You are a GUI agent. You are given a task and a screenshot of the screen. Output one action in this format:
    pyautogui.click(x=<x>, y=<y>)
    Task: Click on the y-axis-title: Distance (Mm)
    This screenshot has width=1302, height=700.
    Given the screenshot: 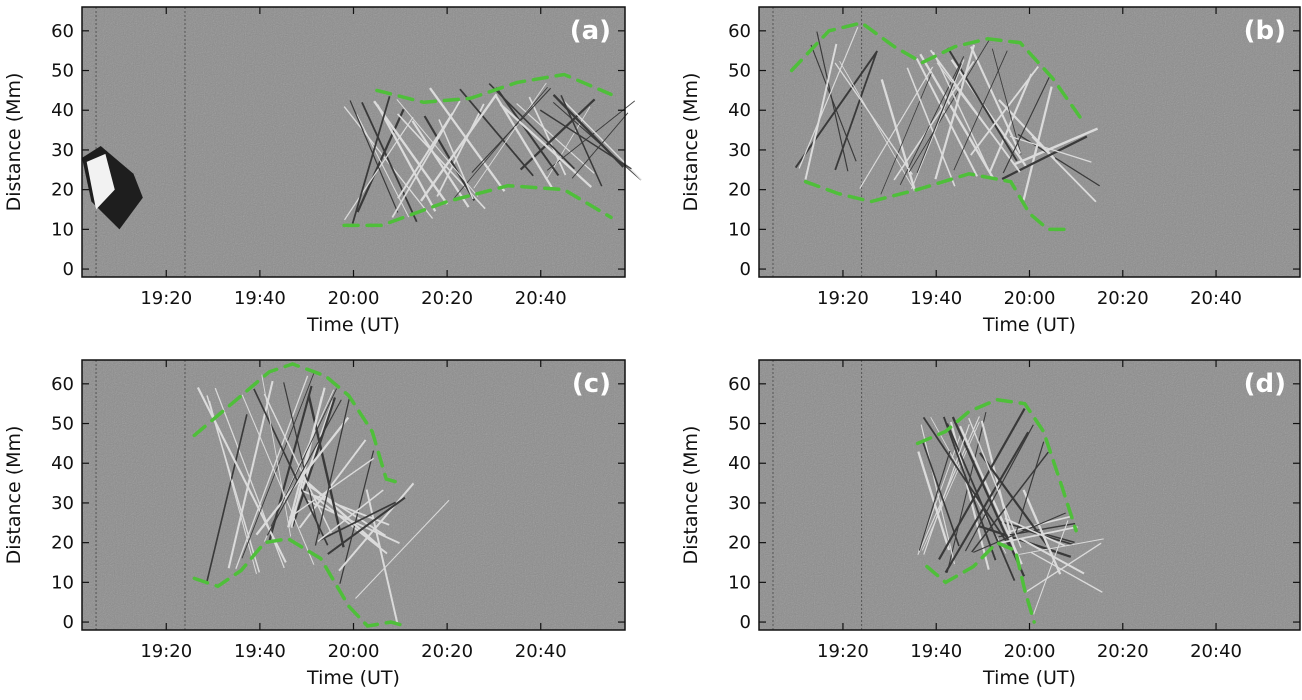 What is the action you would take?
    pyautogui.click(x=14, y=142)
    